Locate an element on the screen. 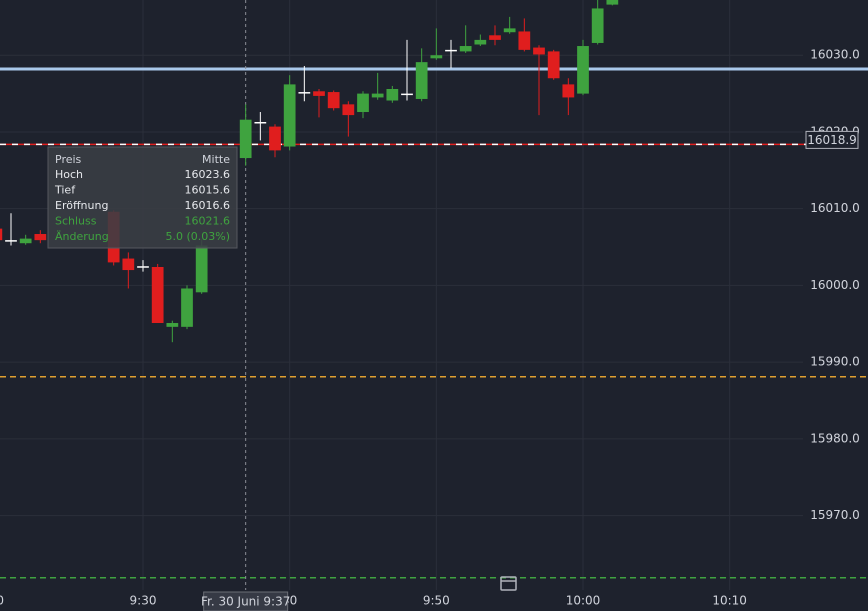 This screenshot has width=868, height=611. tooltip-row-value: 16023.6 is located at coordinates (208, 174).